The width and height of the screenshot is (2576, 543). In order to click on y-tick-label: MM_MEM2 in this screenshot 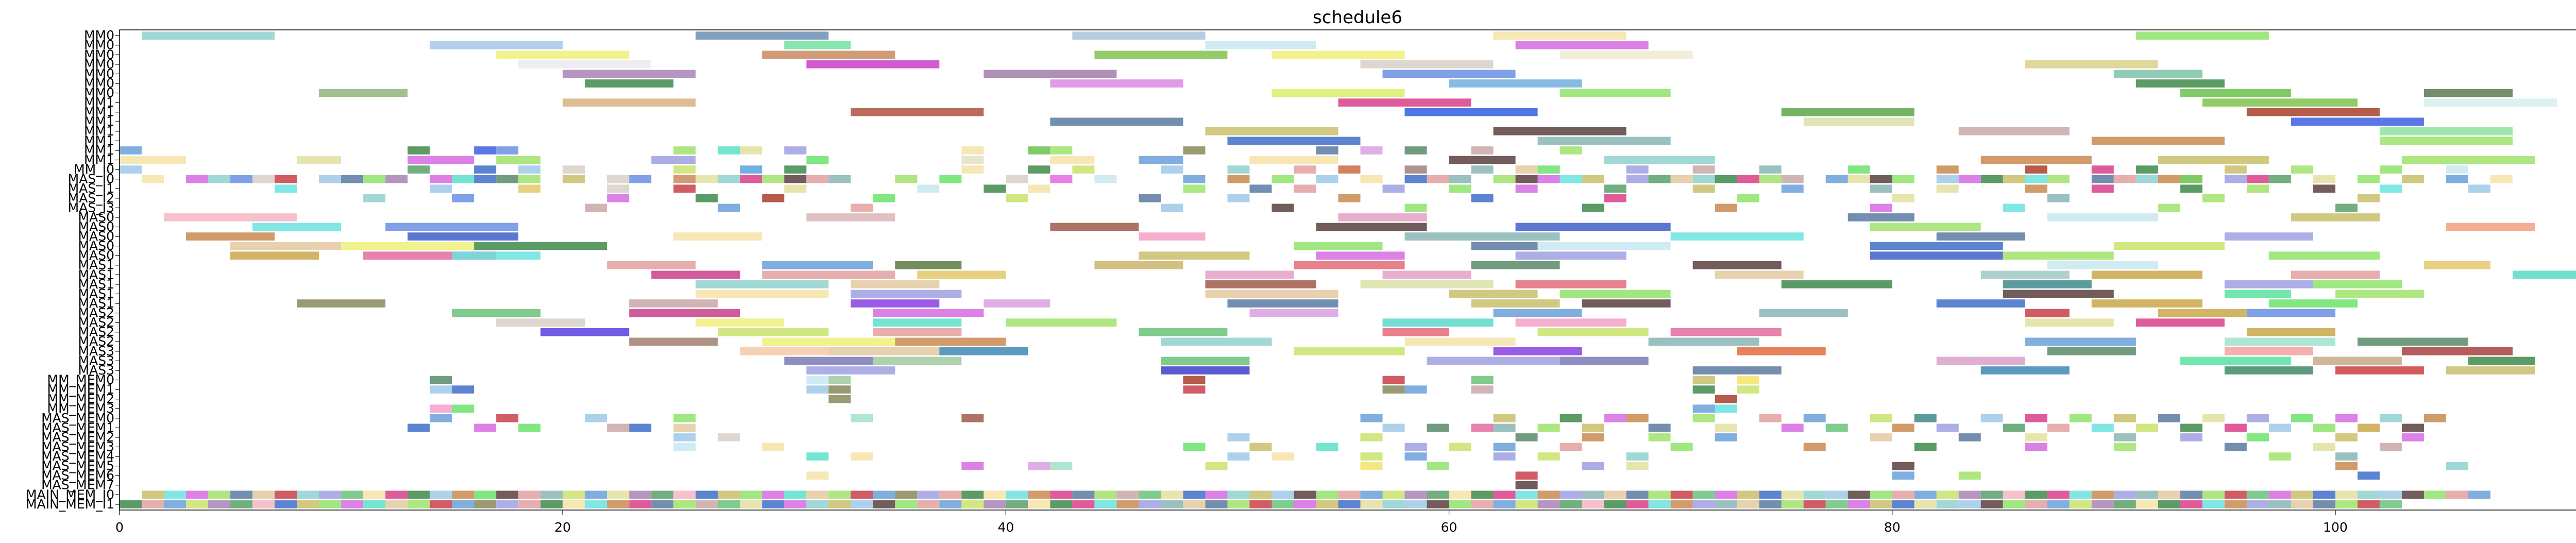, I will do `click(80, 399)`.